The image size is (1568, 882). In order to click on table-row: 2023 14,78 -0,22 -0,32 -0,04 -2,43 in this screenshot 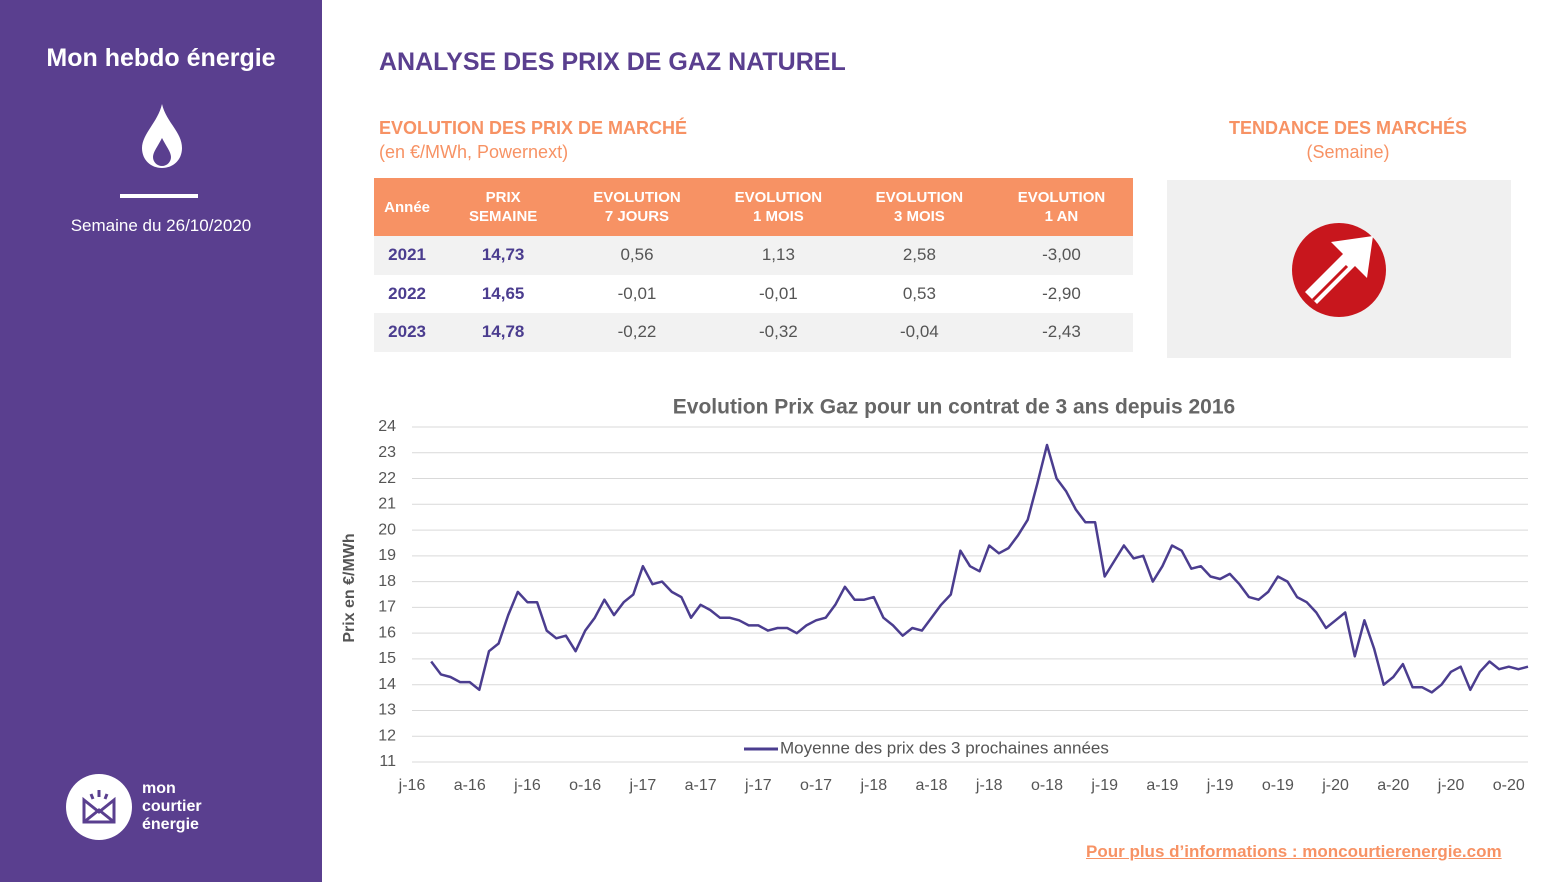, I will do `click(753, 332)`.